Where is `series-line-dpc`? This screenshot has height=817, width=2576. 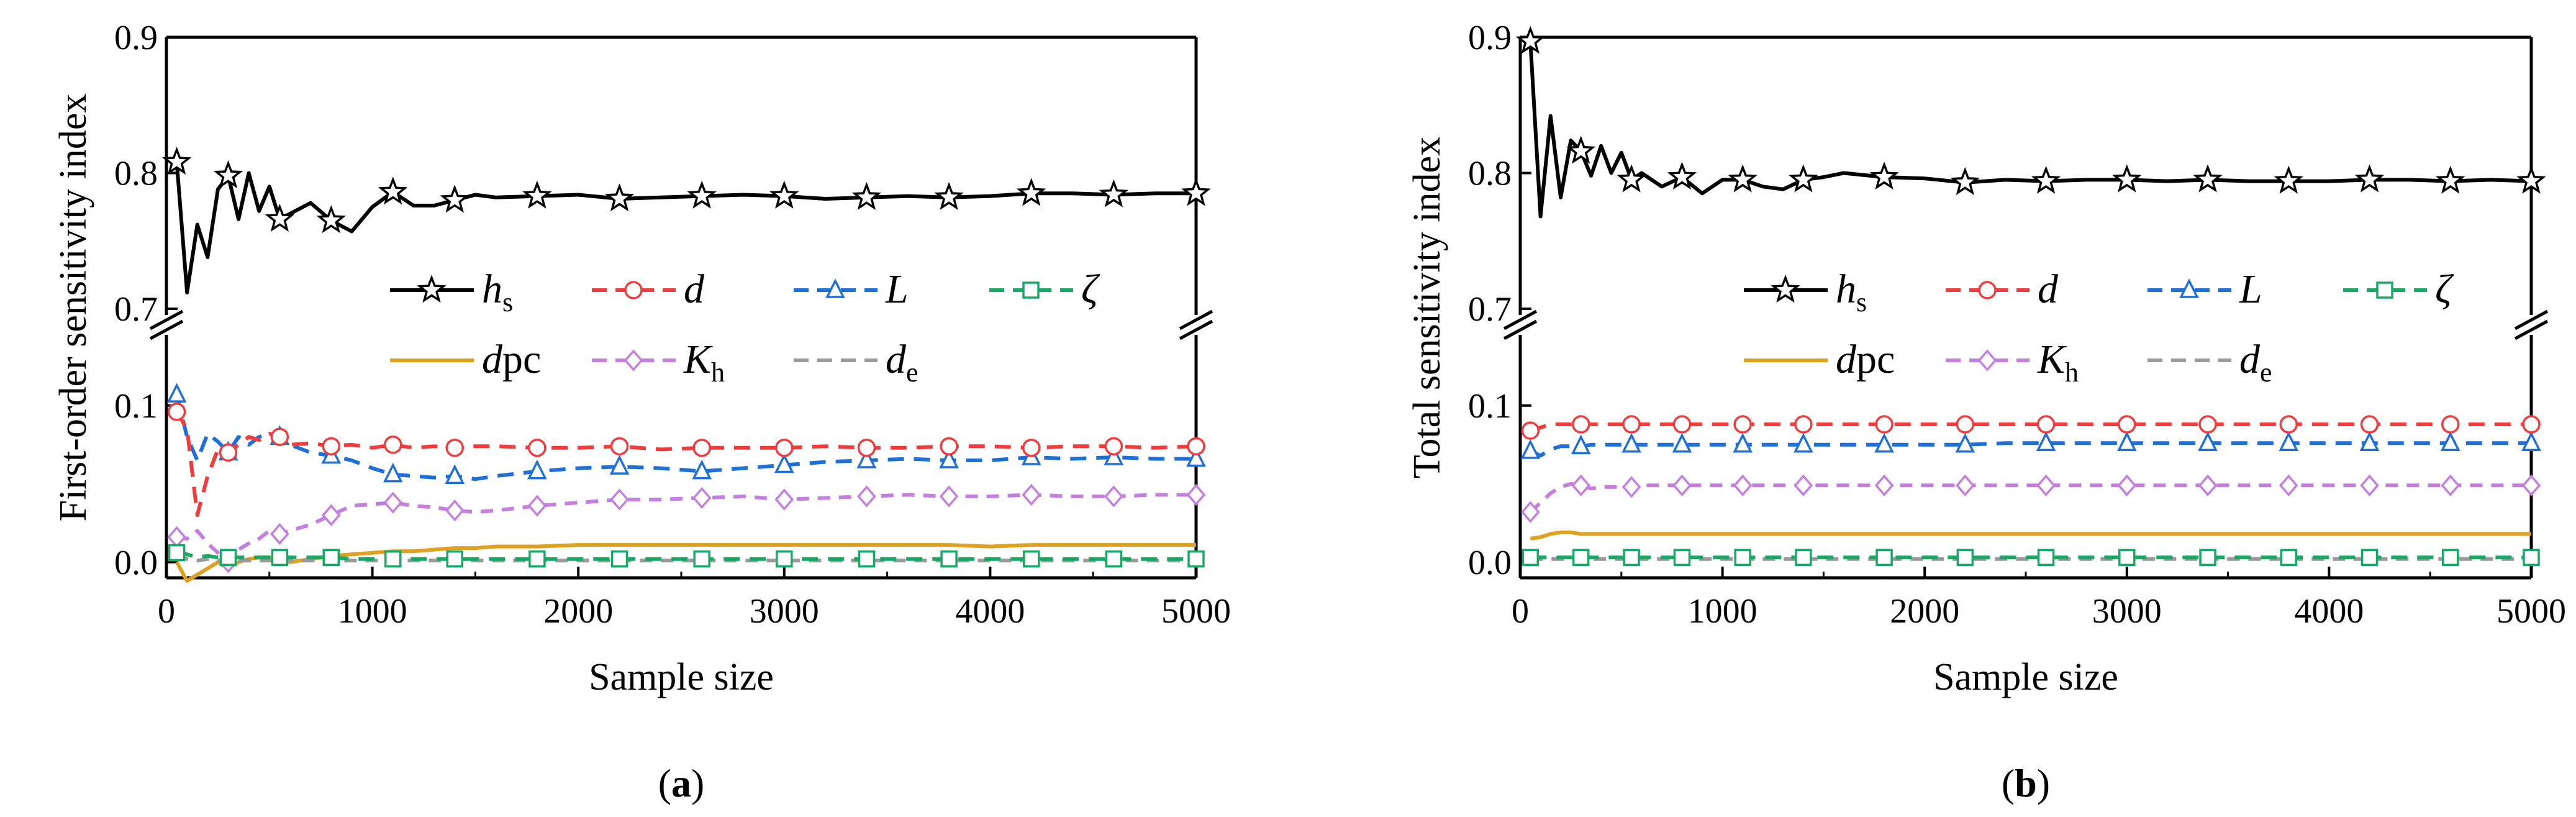
series-line-dpc is located at coordinates (2030, 535).